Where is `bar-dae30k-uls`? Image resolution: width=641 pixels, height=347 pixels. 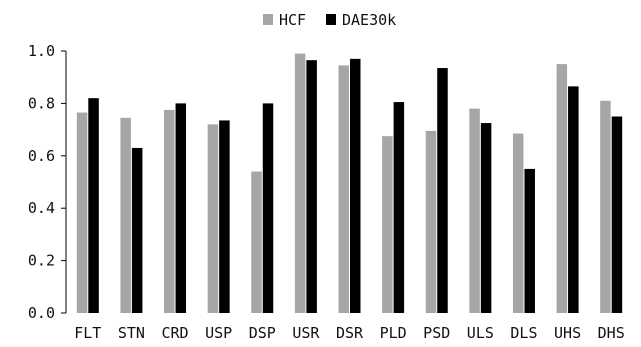 bar-dae30k-uls is located at coordinates (486, 218).